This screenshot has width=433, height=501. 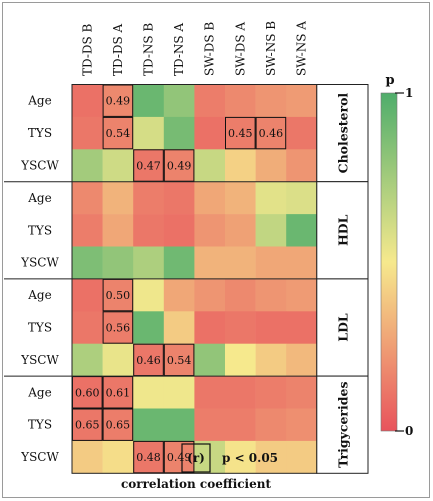 What do you see at coordinates (179, 49) in the screenshot?
I see `column-label: TD-NS A` at bounding box center [179, 49].